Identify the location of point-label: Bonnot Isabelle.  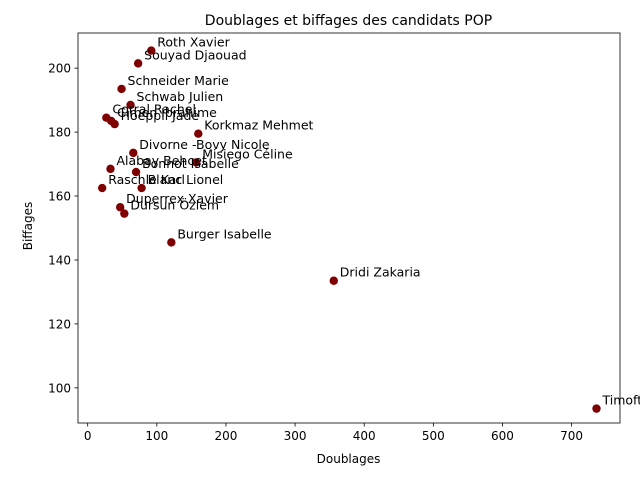
(190, 163).